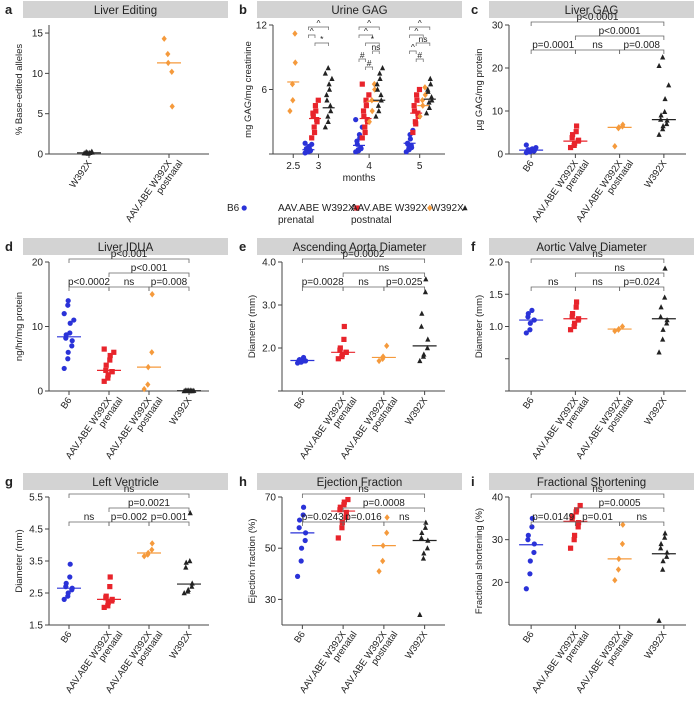 The image size is (699, 712). I want to click on comparison-label-b: *, so click(373, 39).